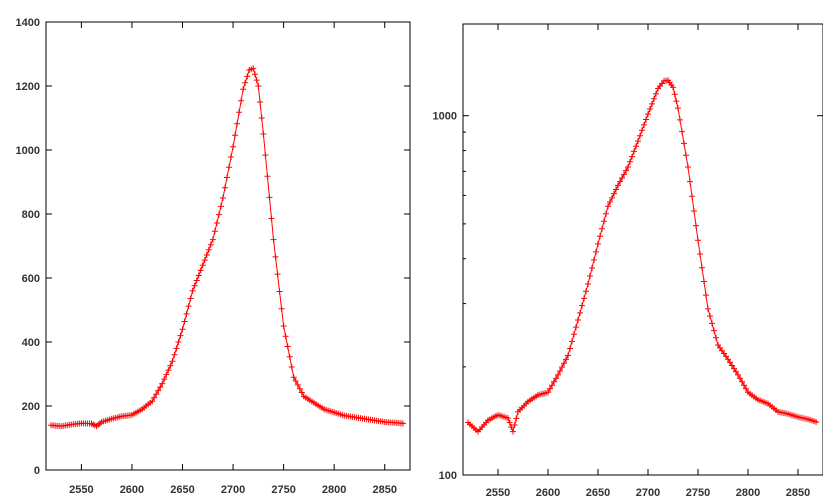 The height and width of the screenshot is (501, 823). What do you see at coordinates (748, 493) in the screenshot?
I see `x-tick-label: 2800` at bounding box center [748, 493].